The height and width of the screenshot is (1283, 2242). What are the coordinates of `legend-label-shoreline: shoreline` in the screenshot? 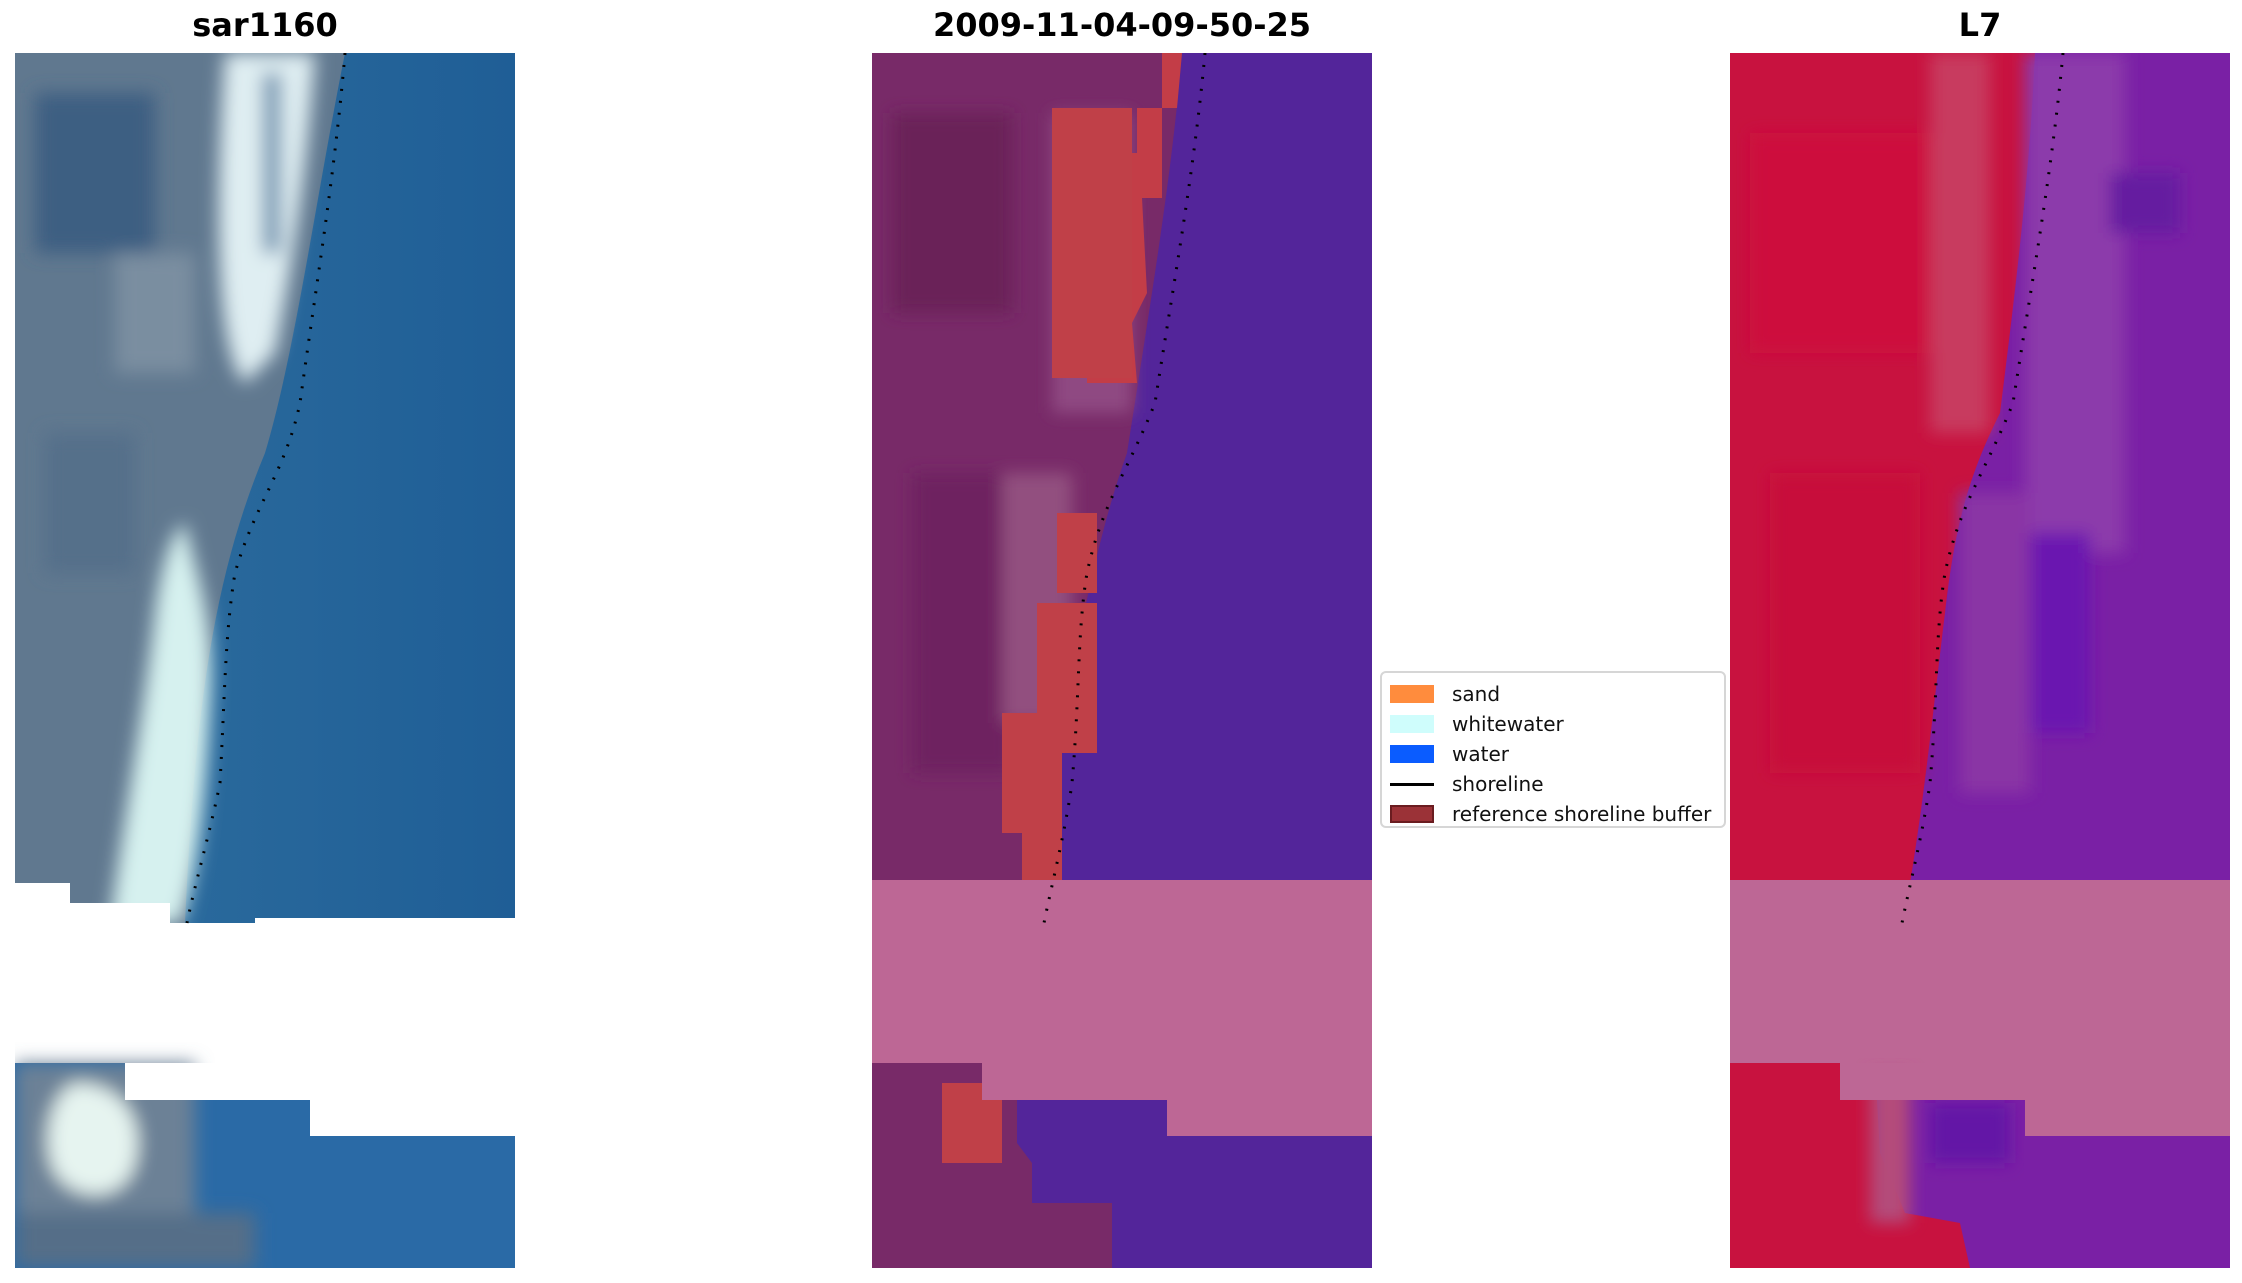 It's located at (1498, 784).